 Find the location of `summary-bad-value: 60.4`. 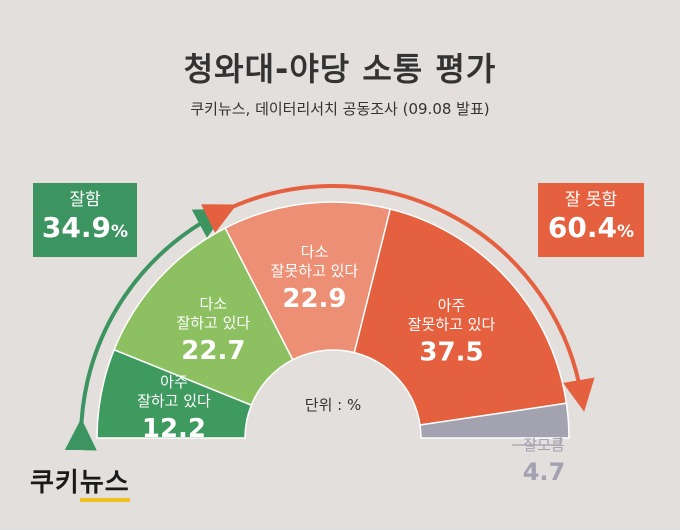

summary-bad-value: 60.4 is located at coordinates (582, 227).